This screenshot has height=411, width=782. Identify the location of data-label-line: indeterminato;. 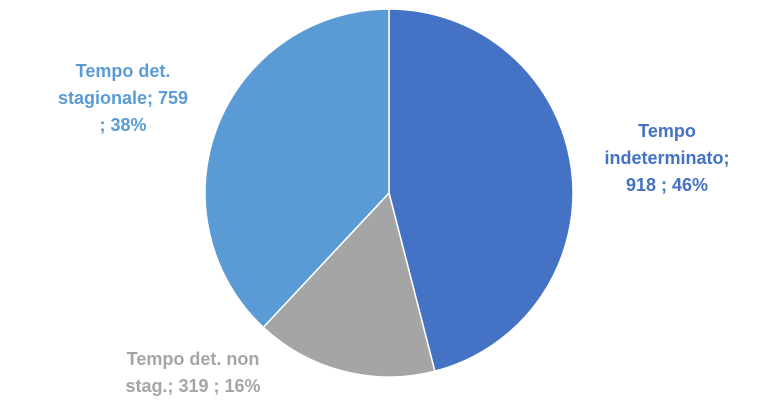
(667, 158).